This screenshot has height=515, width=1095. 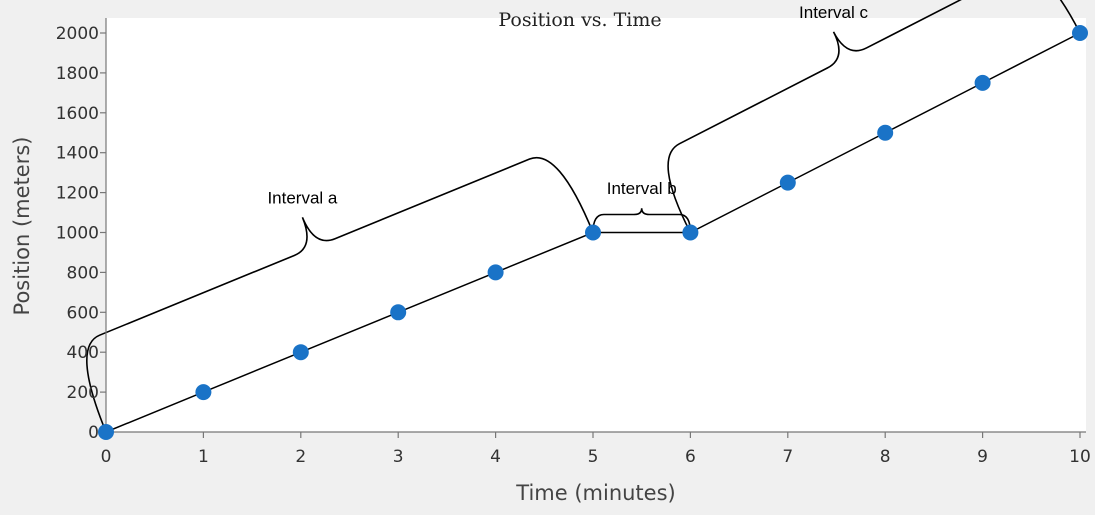 What do you see at coordinates (833, 12) in the screenshot?
I see `interval-label: Interval c` at bounding box center [833, 12].